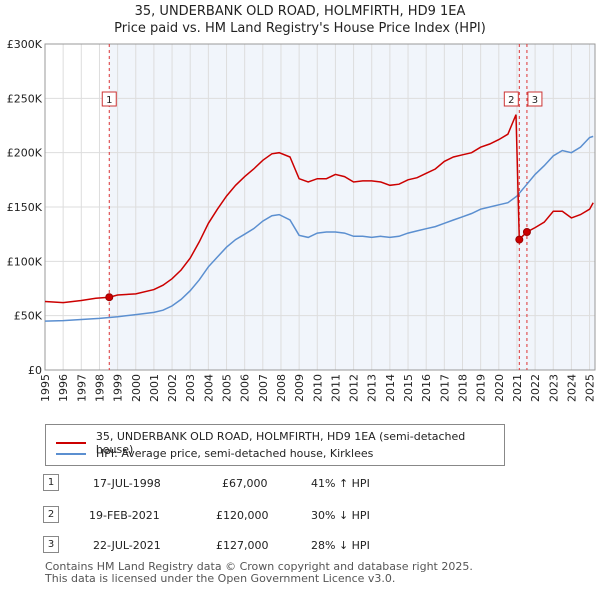 Image resolution: width=600 pixels, height=590 pixels. I want to click on y-tick-label: £150K, so click(25, 207).